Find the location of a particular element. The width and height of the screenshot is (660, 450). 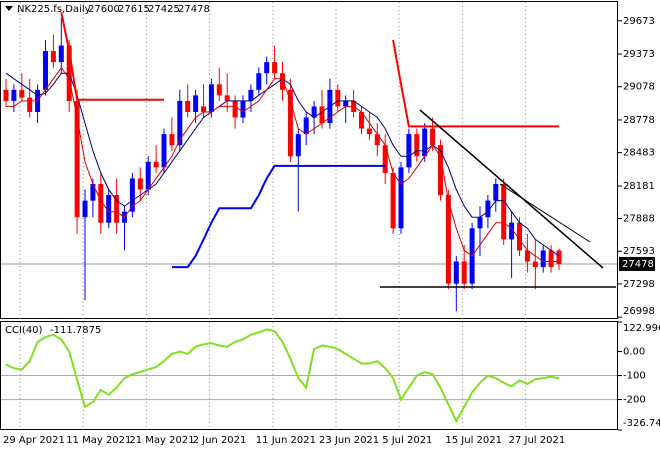

price-tag-label: 27478 is located at coordinates (638, 264).